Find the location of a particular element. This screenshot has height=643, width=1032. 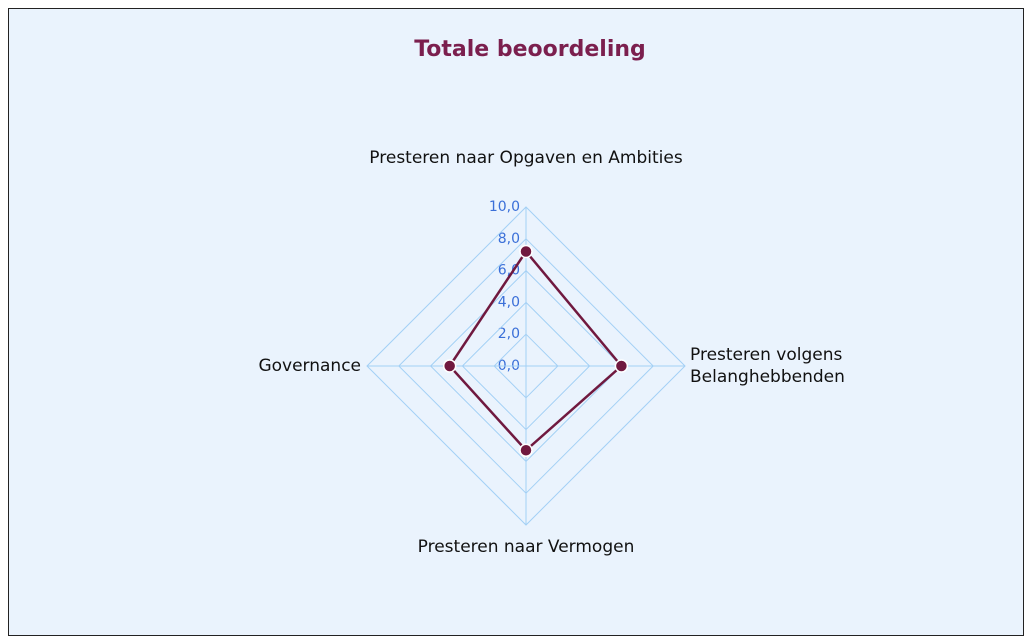

category-label: Presteren volgens Belanghebbenden is located at coordinates (767, 366).